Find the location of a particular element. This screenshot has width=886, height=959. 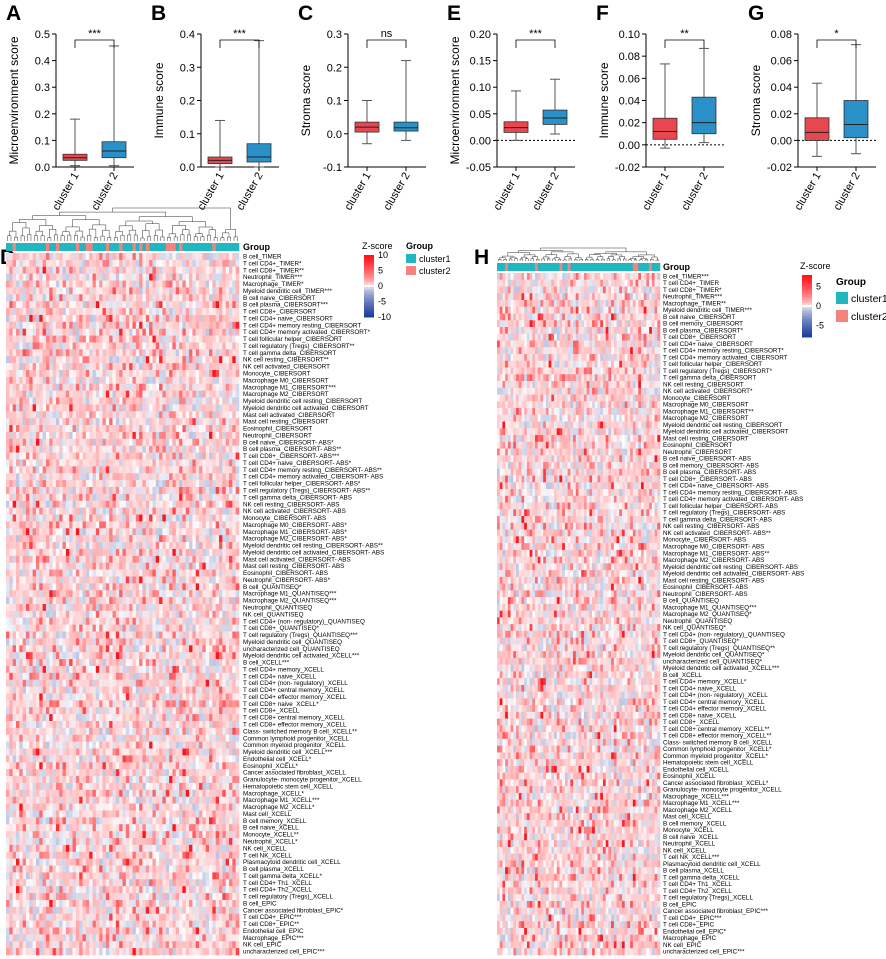

y-tick-label: 0.5 is located at coordinates (42, 35).